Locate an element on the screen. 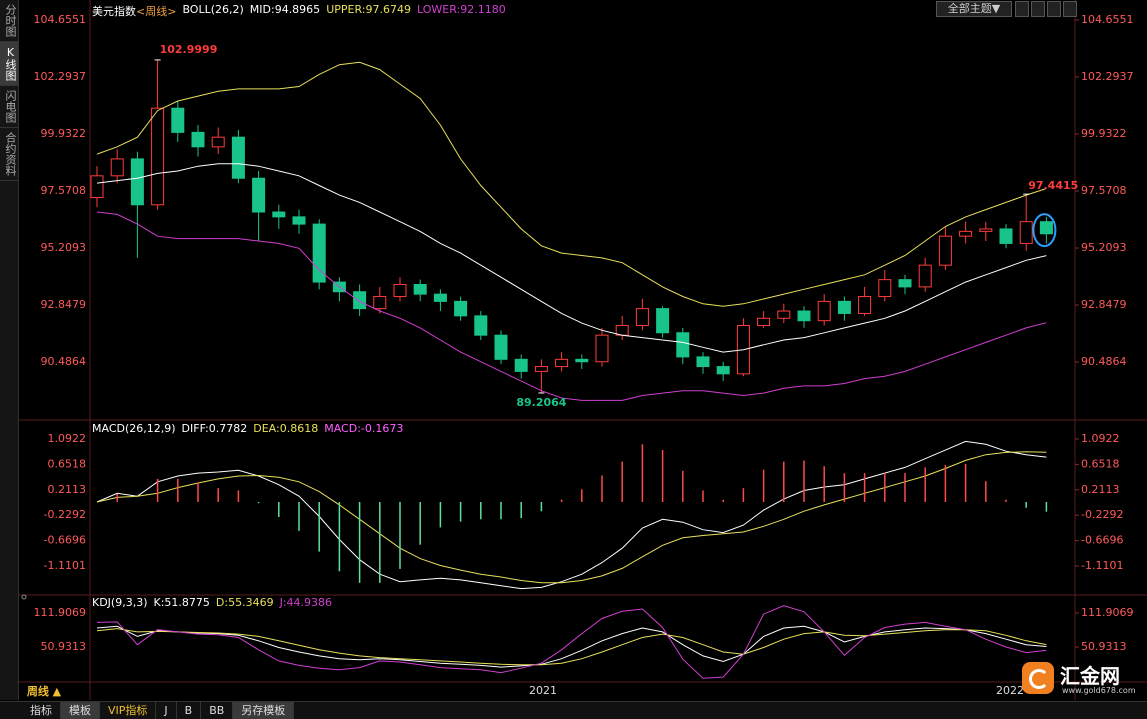  y-tick-label: 97.5708 is located at coordinates (1104, 190).